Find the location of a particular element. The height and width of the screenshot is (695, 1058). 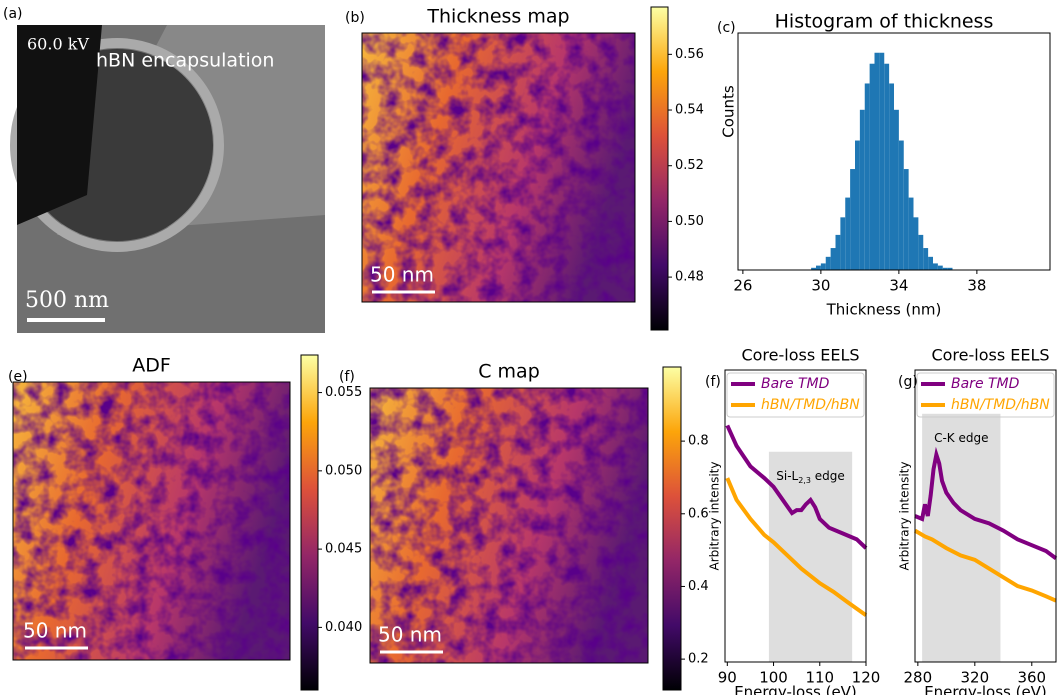

flake-edge is located at coordinates (59, 125).